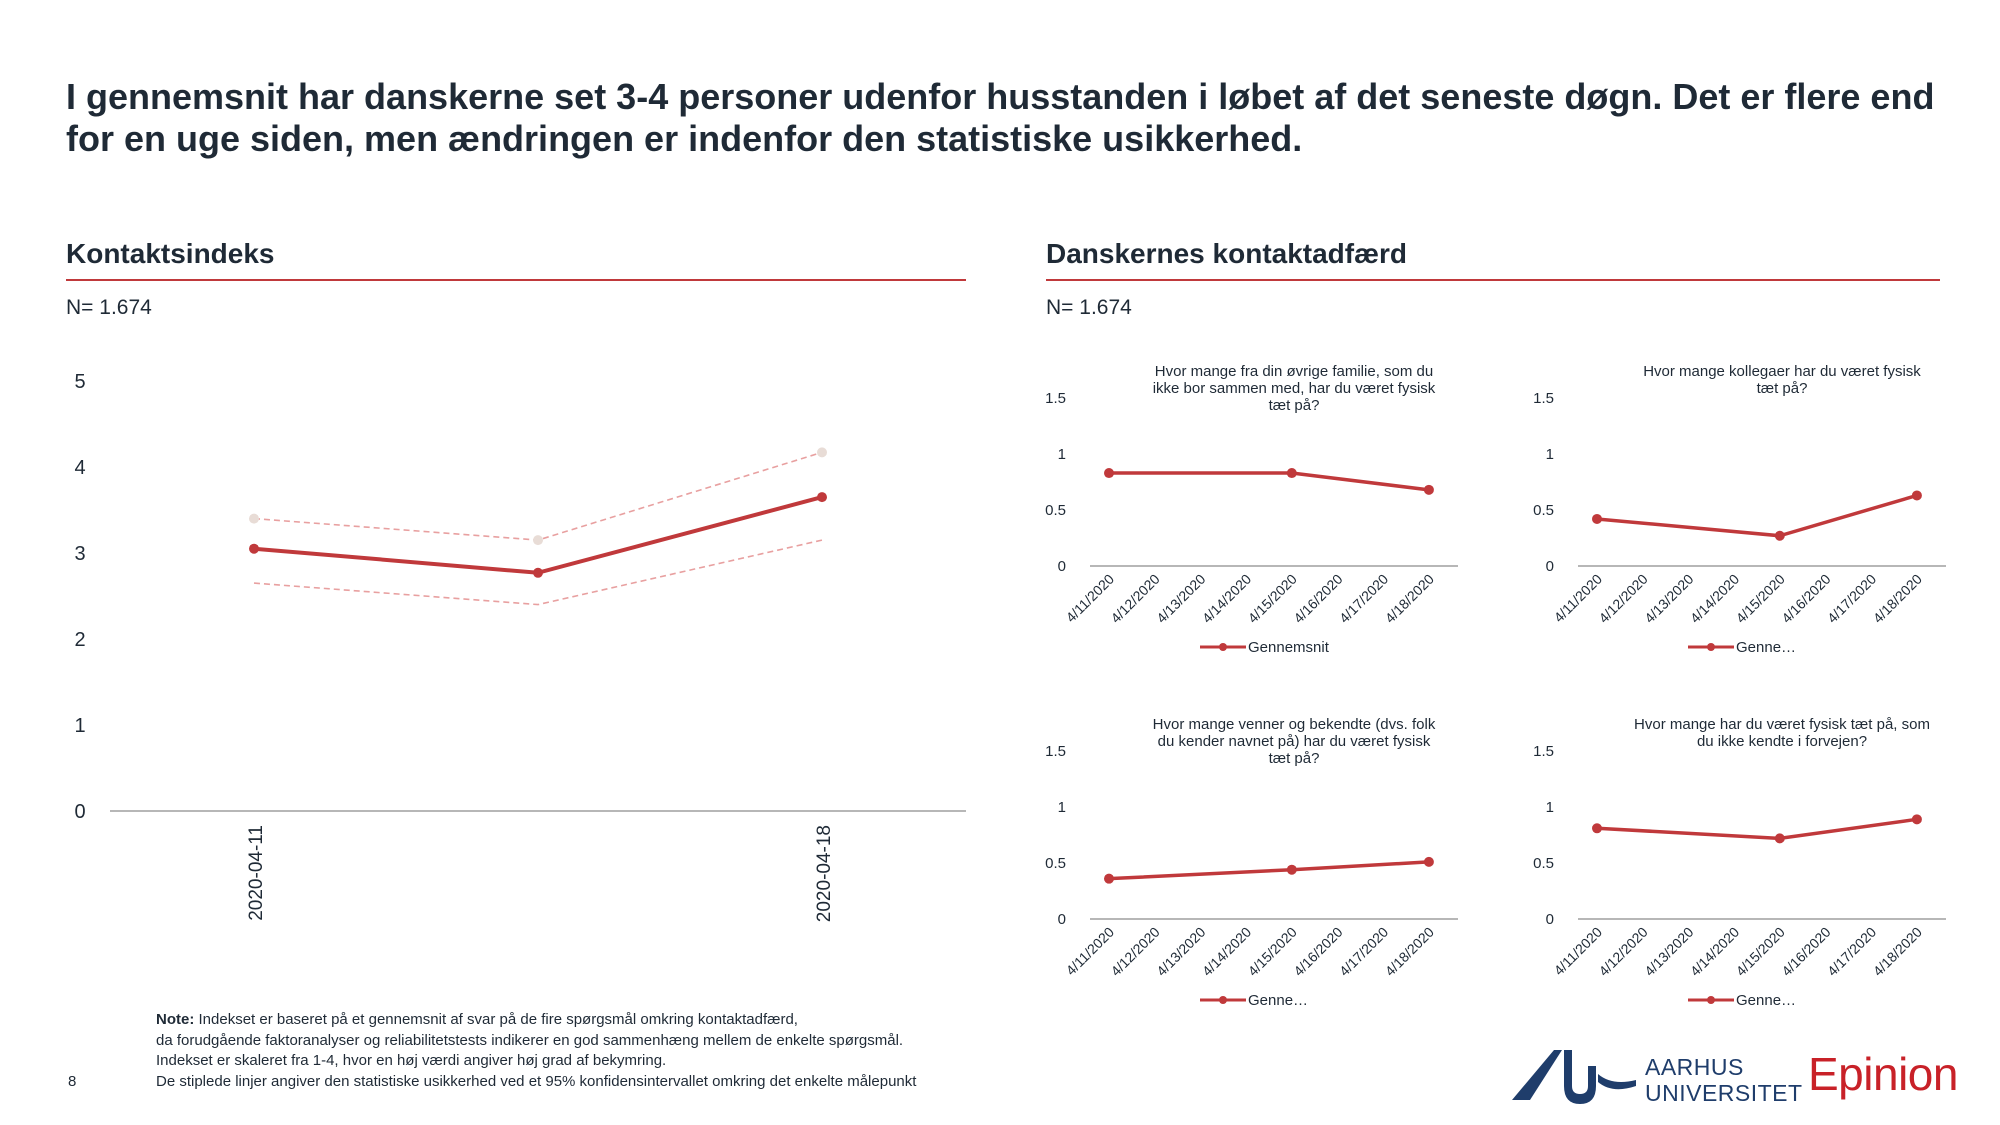 Image resolution: width=2000 pixels, height=1125 pixels. Describe the element at coordinates (824, 873) in the screenshot. I see `x-tick-label: 2020-04-18` at that location.